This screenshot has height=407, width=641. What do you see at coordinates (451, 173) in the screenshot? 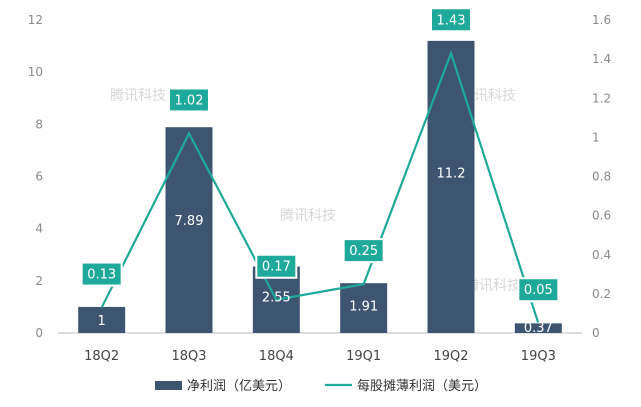
I see `bar-label-19Q2: 11.2` at bounding box center [451, 173].